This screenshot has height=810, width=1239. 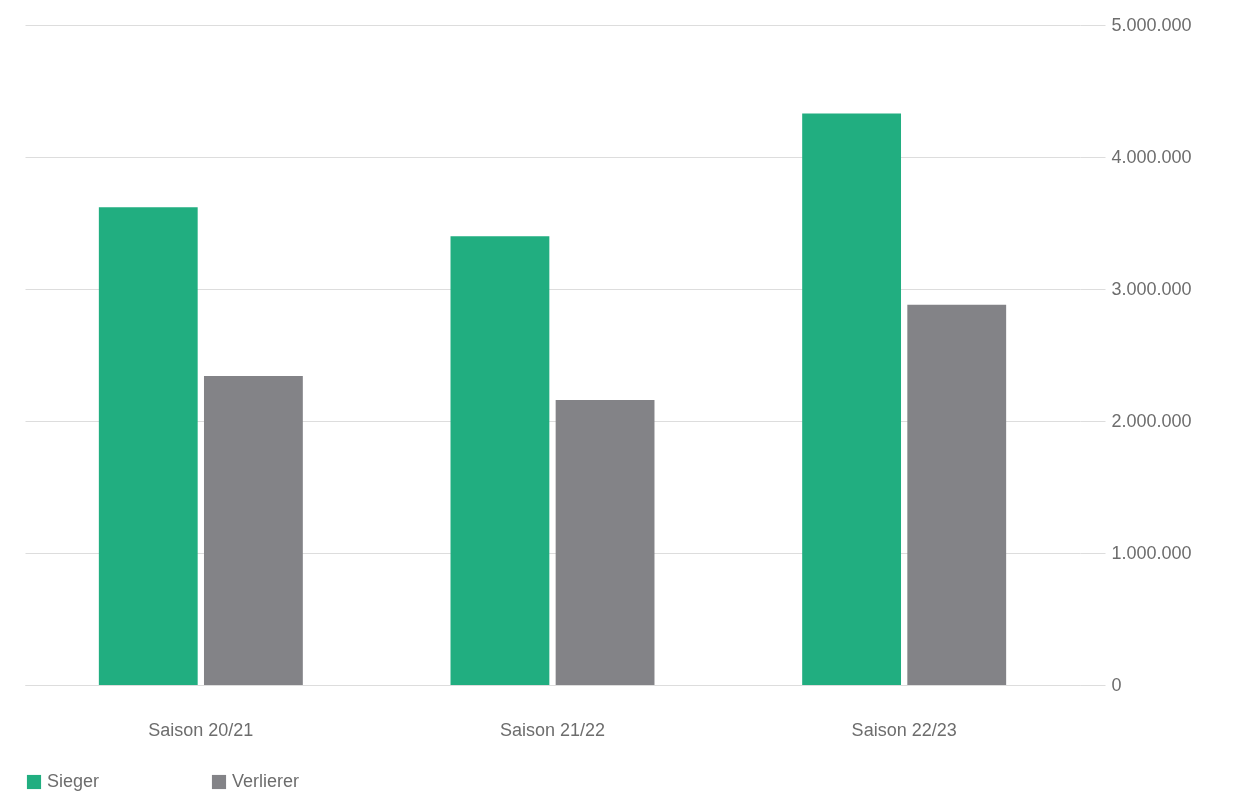 What do you see at coordinates (73, 781) in the screenshot?
I see `legend-label: Sieger` at bounding box center [73, 781].